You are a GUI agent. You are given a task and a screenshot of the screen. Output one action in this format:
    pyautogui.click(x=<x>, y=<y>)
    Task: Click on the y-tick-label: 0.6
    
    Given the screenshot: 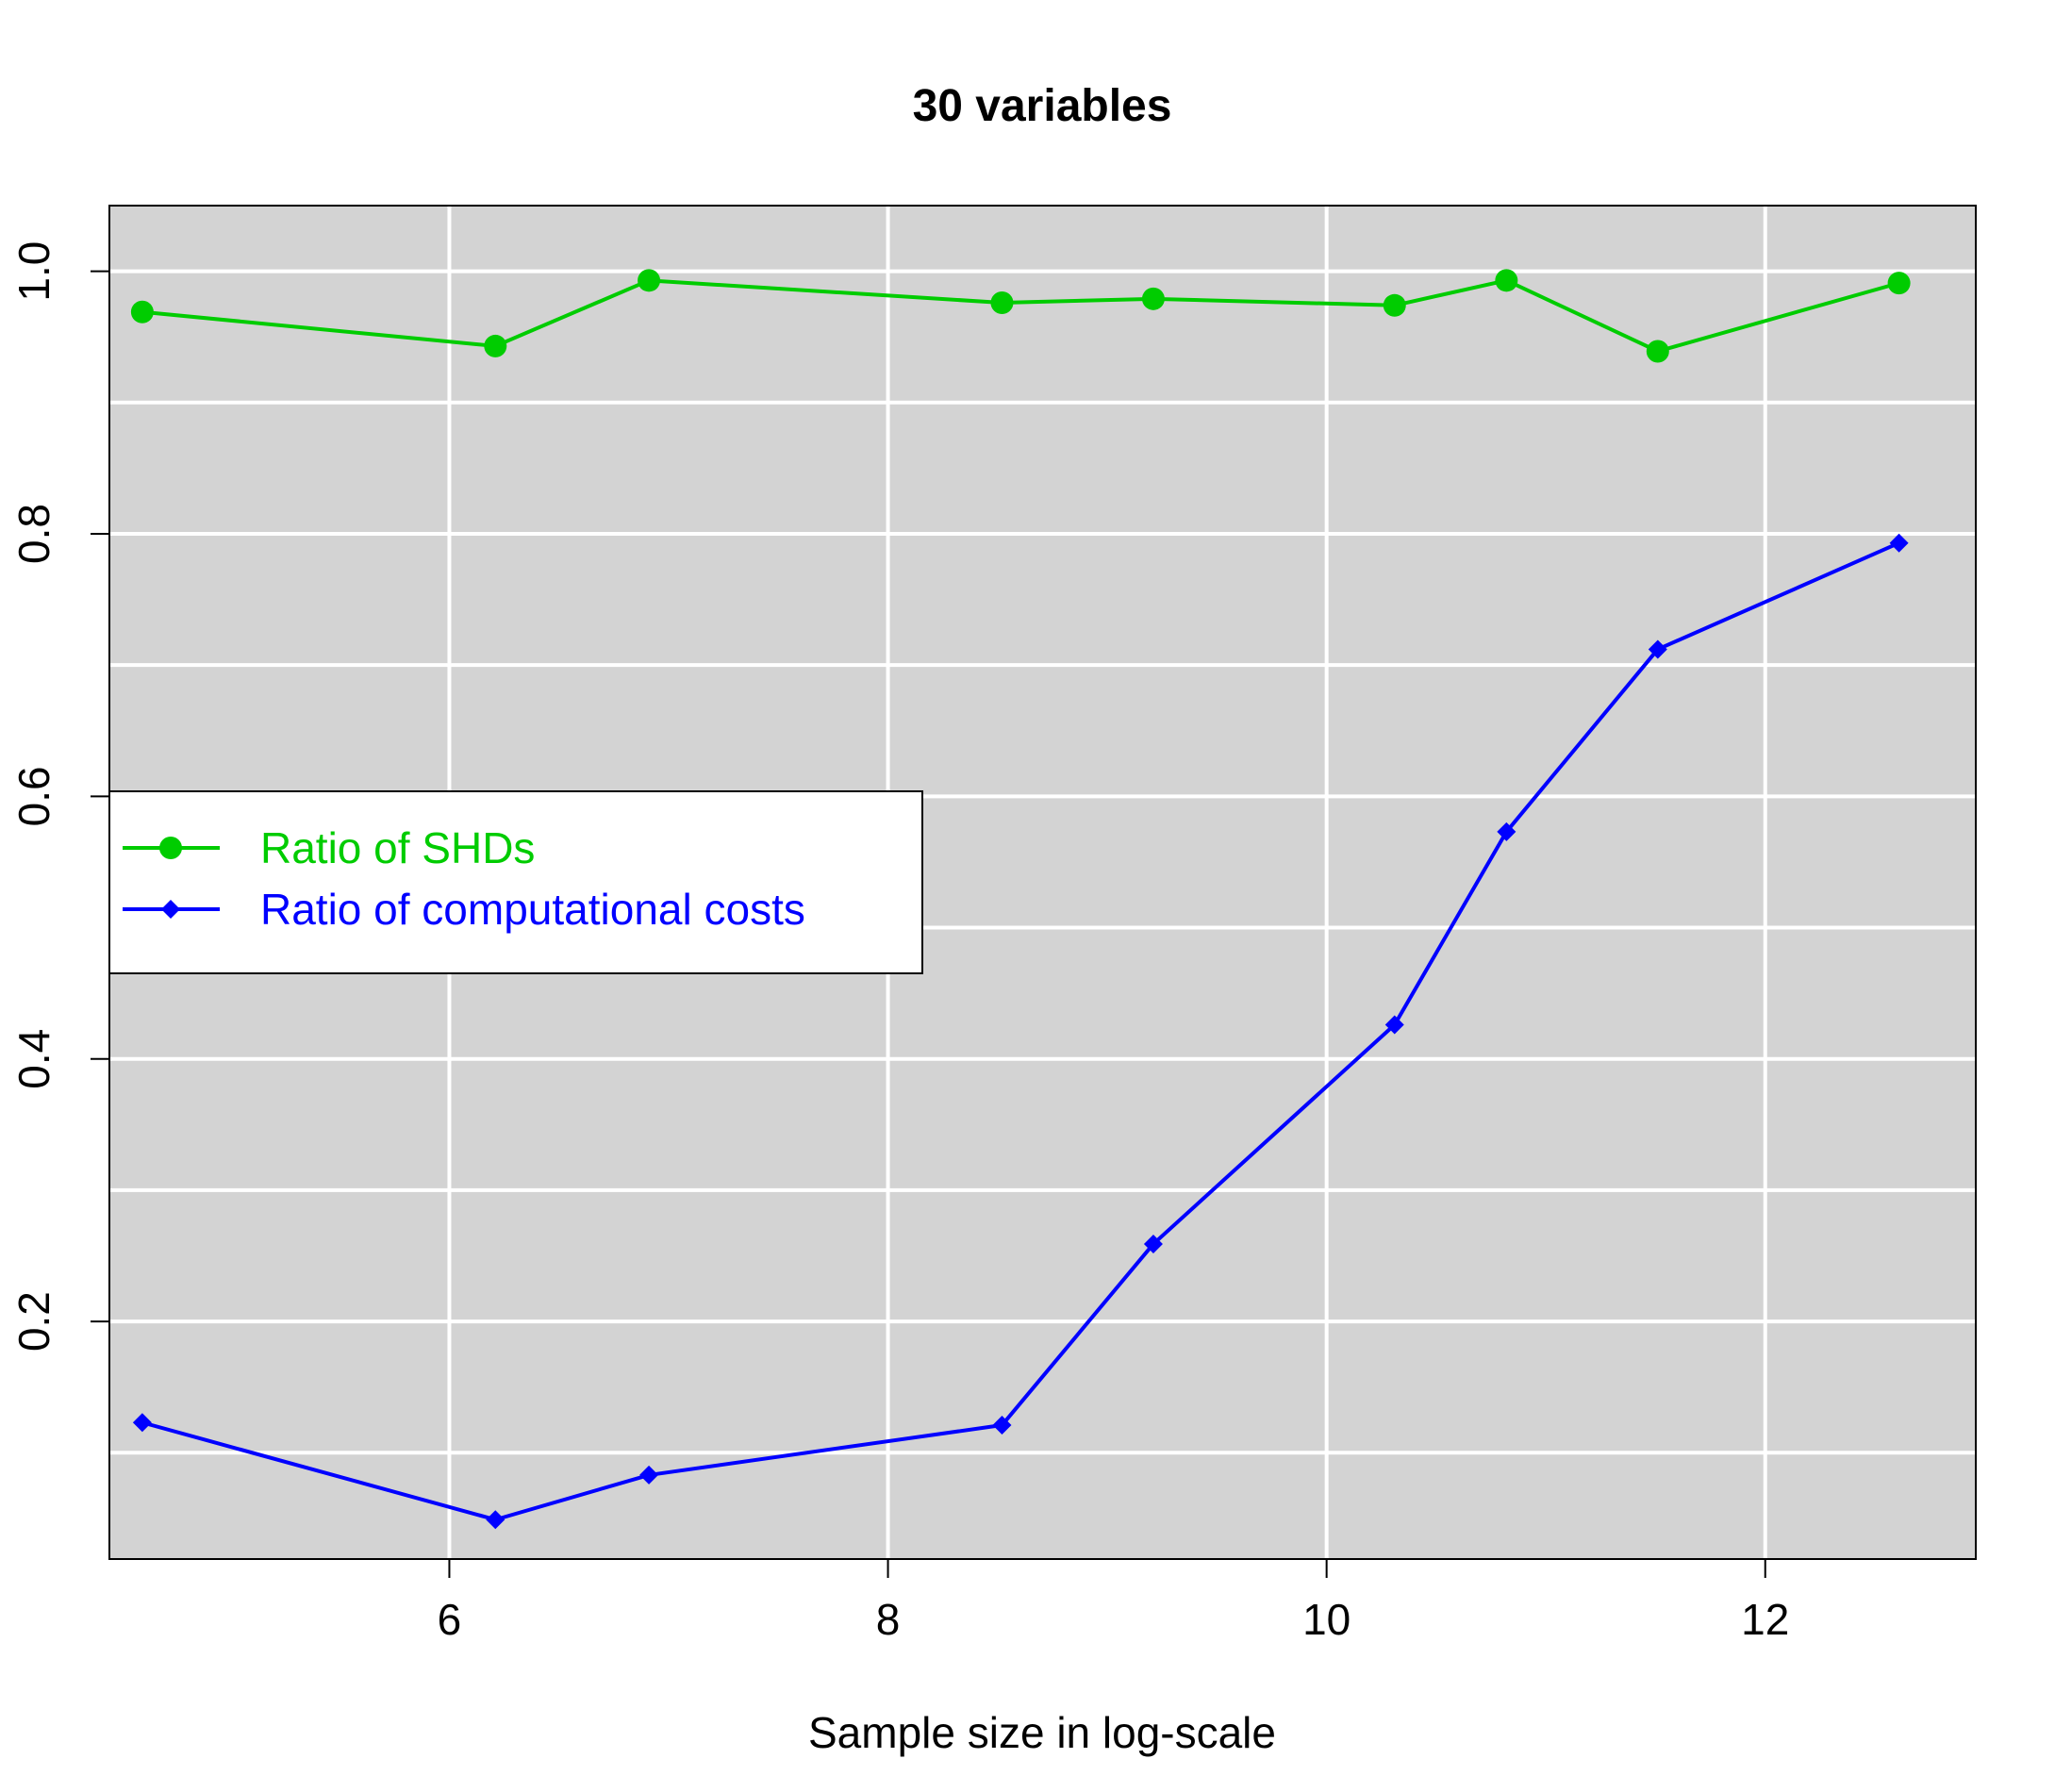 What is the action you would take?
    pyautogui.click(x=34, y=796)
    